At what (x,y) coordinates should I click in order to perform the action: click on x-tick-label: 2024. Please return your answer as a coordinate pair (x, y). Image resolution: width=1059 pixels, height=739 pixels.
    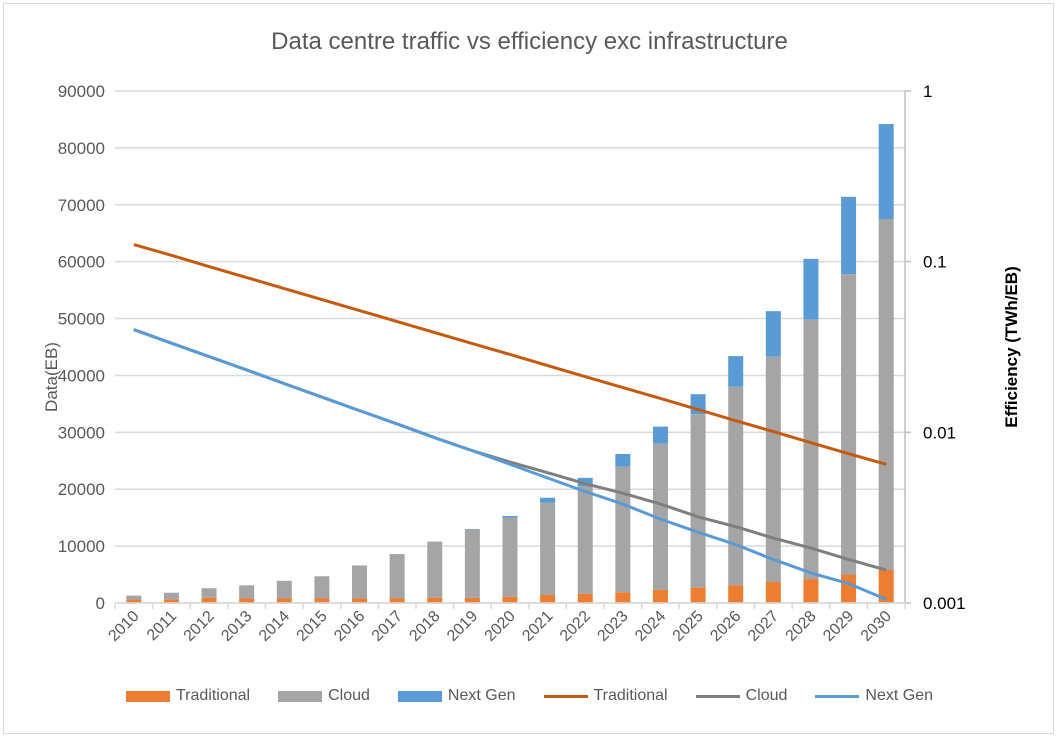
    Looking at the image, I should click on (650, 626).